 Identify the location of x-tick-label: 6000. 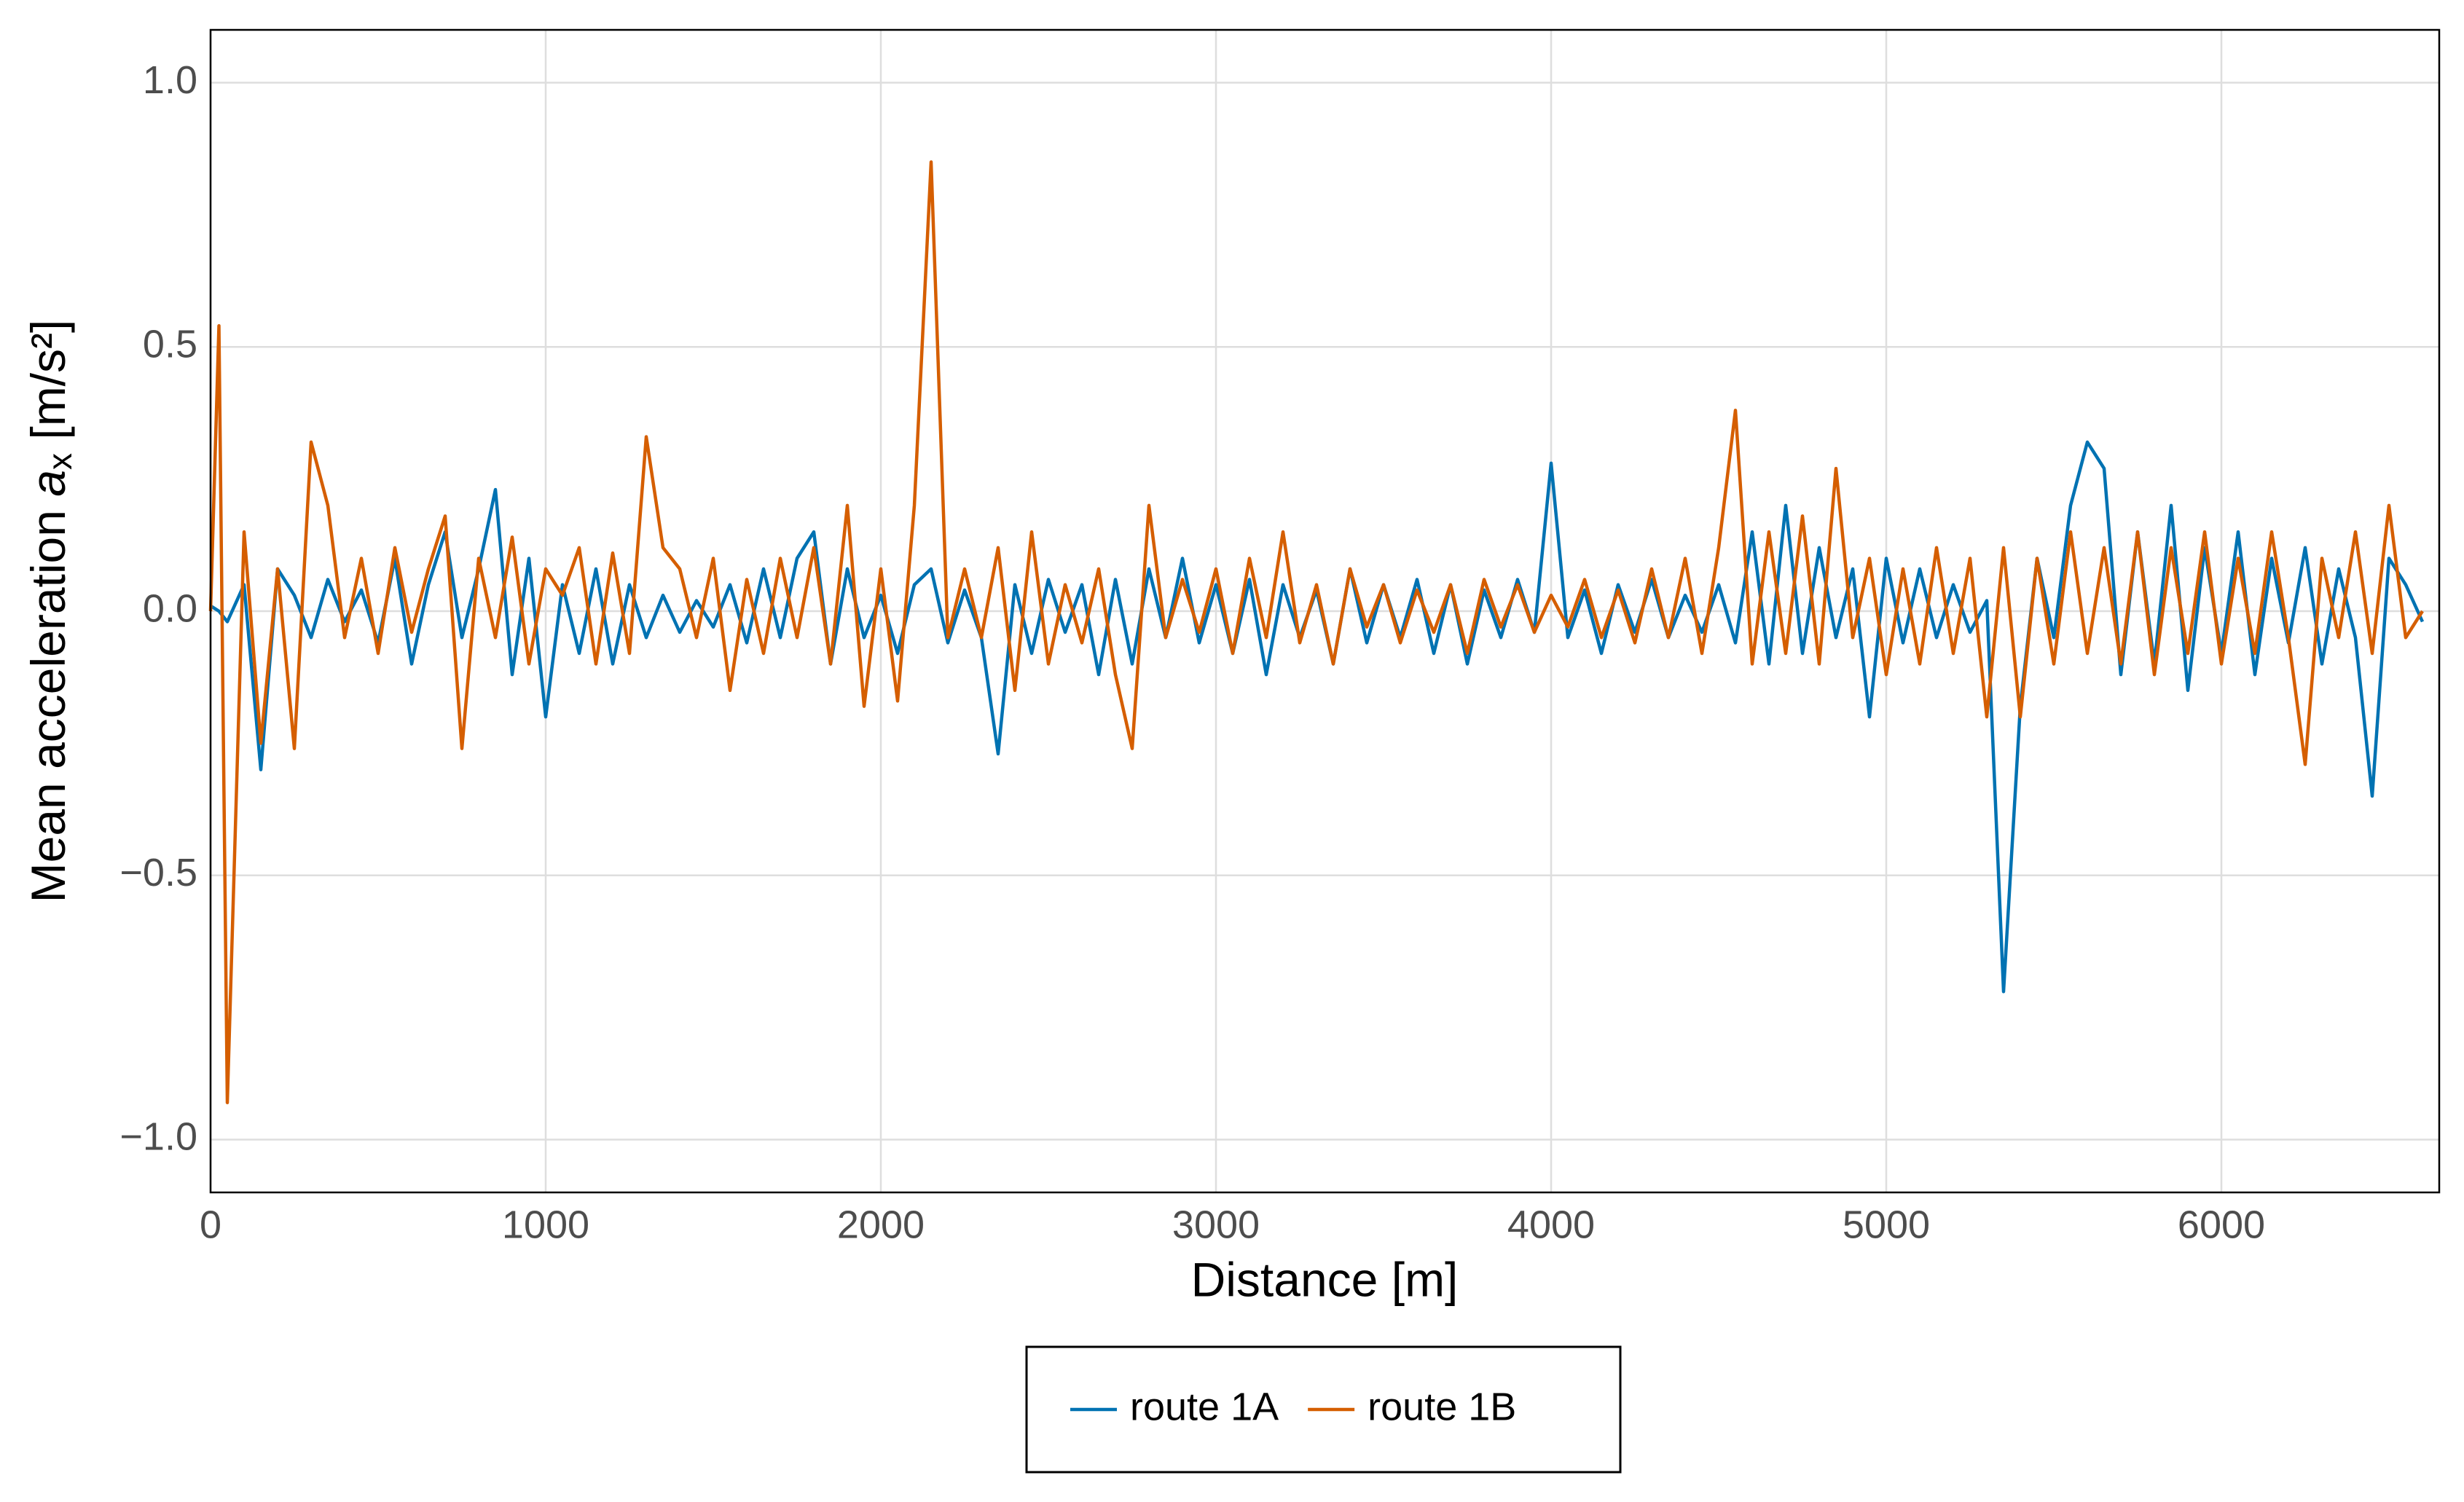
(2222, 1225).